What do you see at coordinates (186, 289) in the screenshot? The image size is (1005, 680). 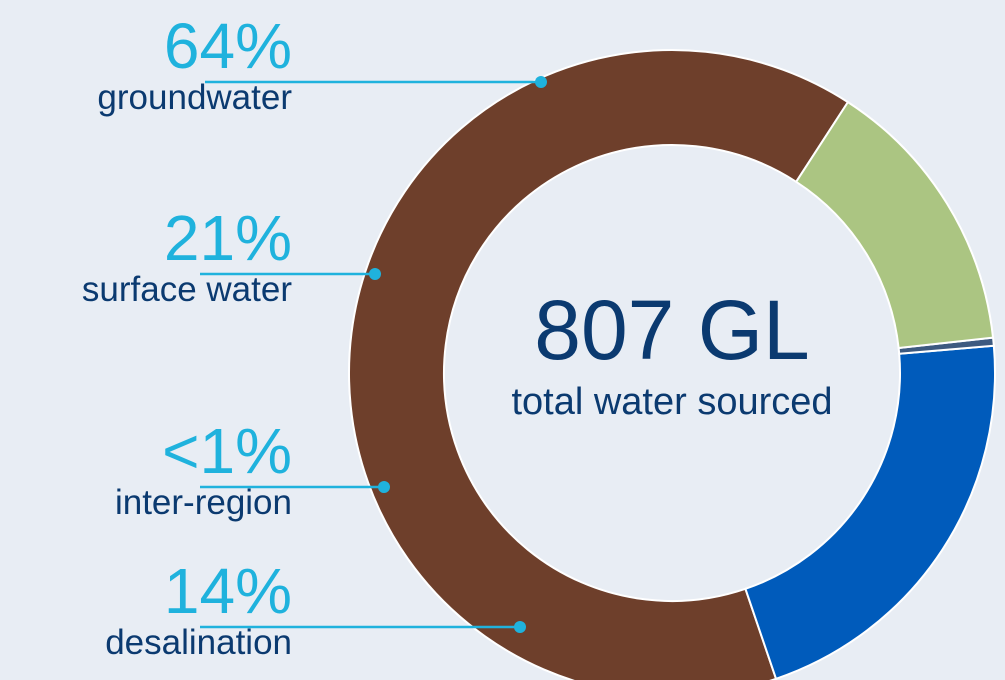 I see `slice-category-label-surface-water: surface water` at bounding box center [186, 289].